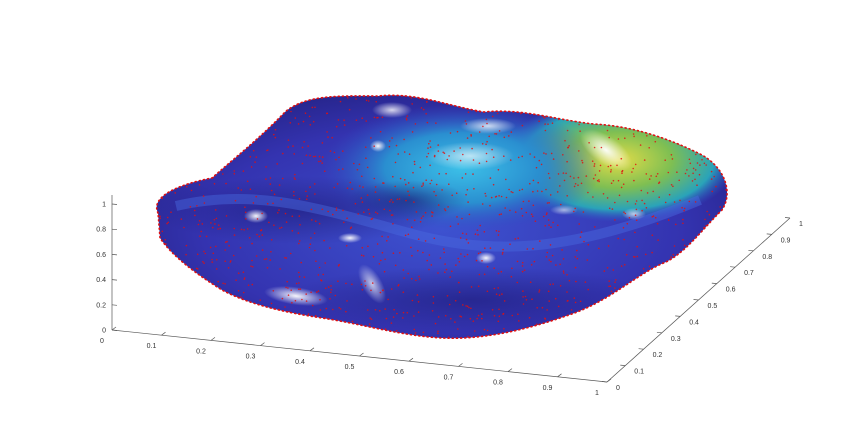 The image size is (860, 428). What do you see at coordinates (694, 322) in the screenshot?
I see `y-tick-label: 0.4` at bounding box center [694, 322].